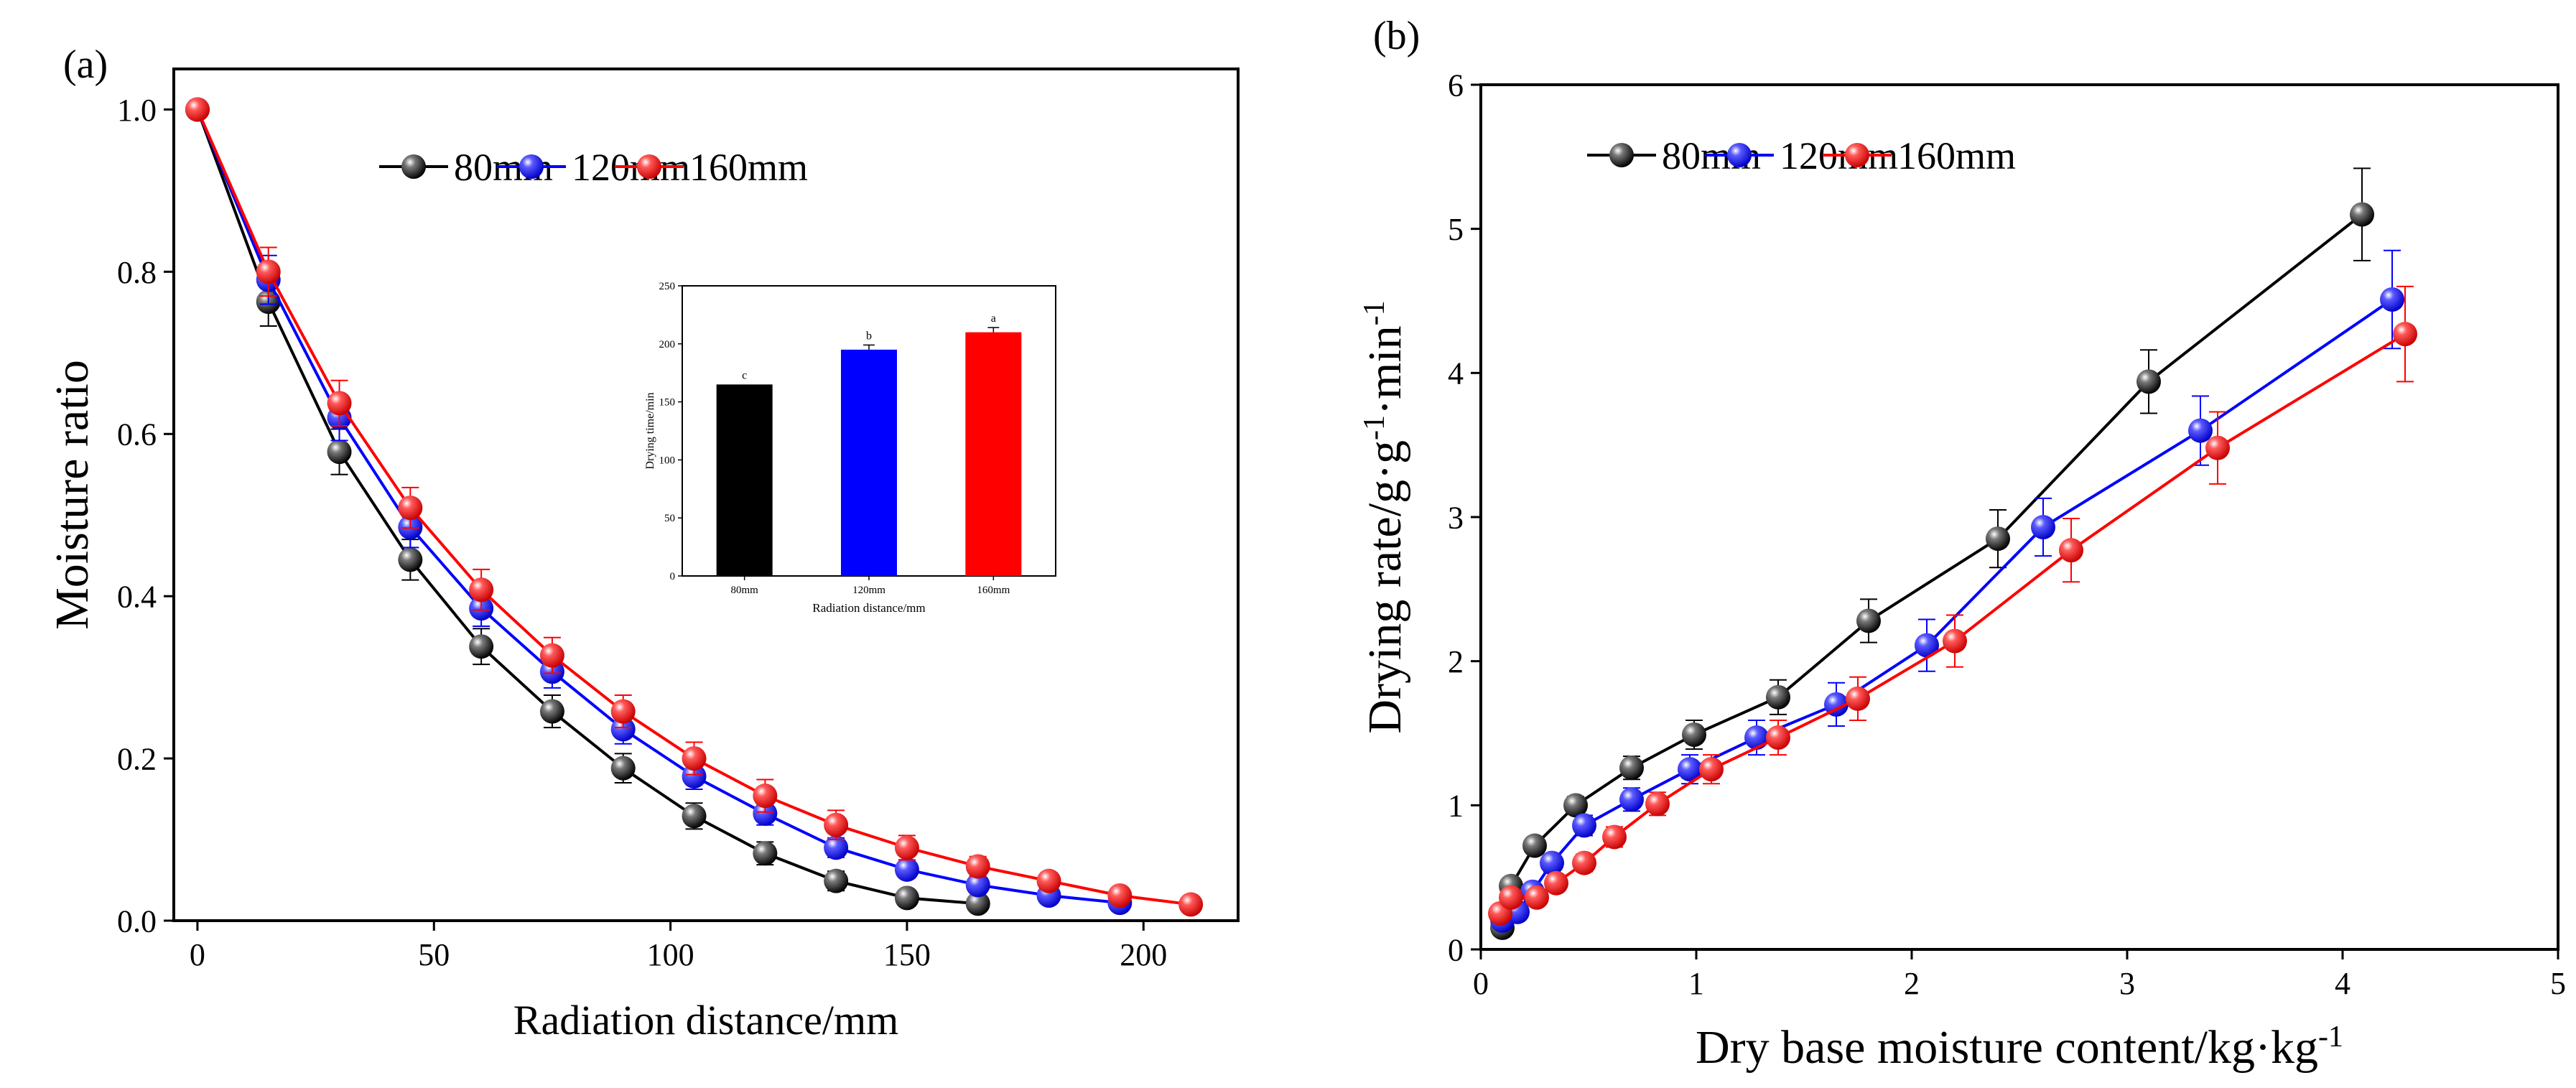 This screenshot has width=2576, height=1088. What do you see at coordinates (673, 577) in the screenshot?
I see `inset-y-tick-label: 0` at bounding box center [673, 577].